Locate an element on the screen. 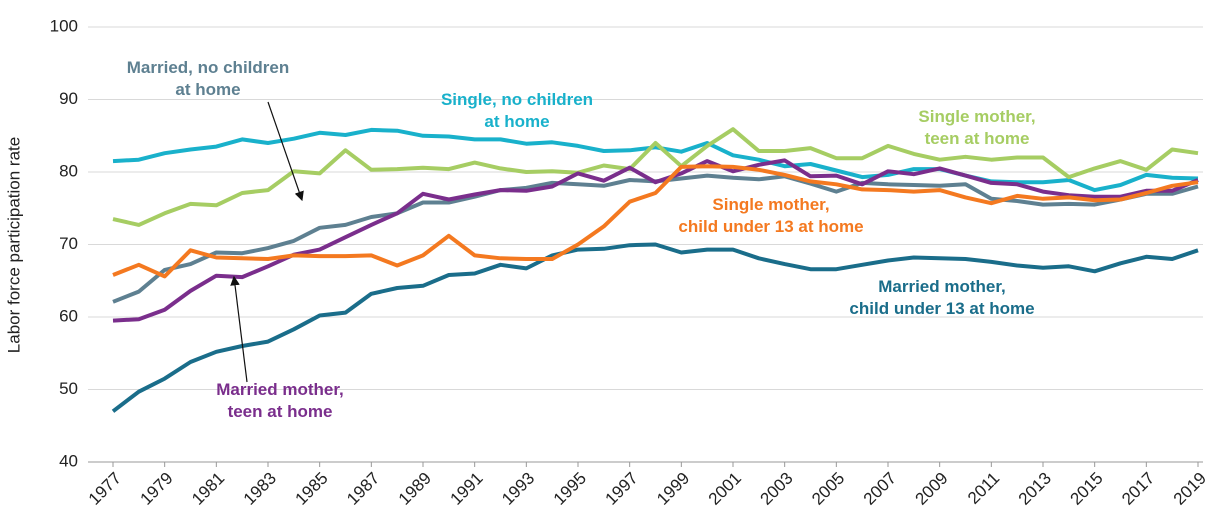  y-tick-label: 90 is located at coordinates (68, 98).